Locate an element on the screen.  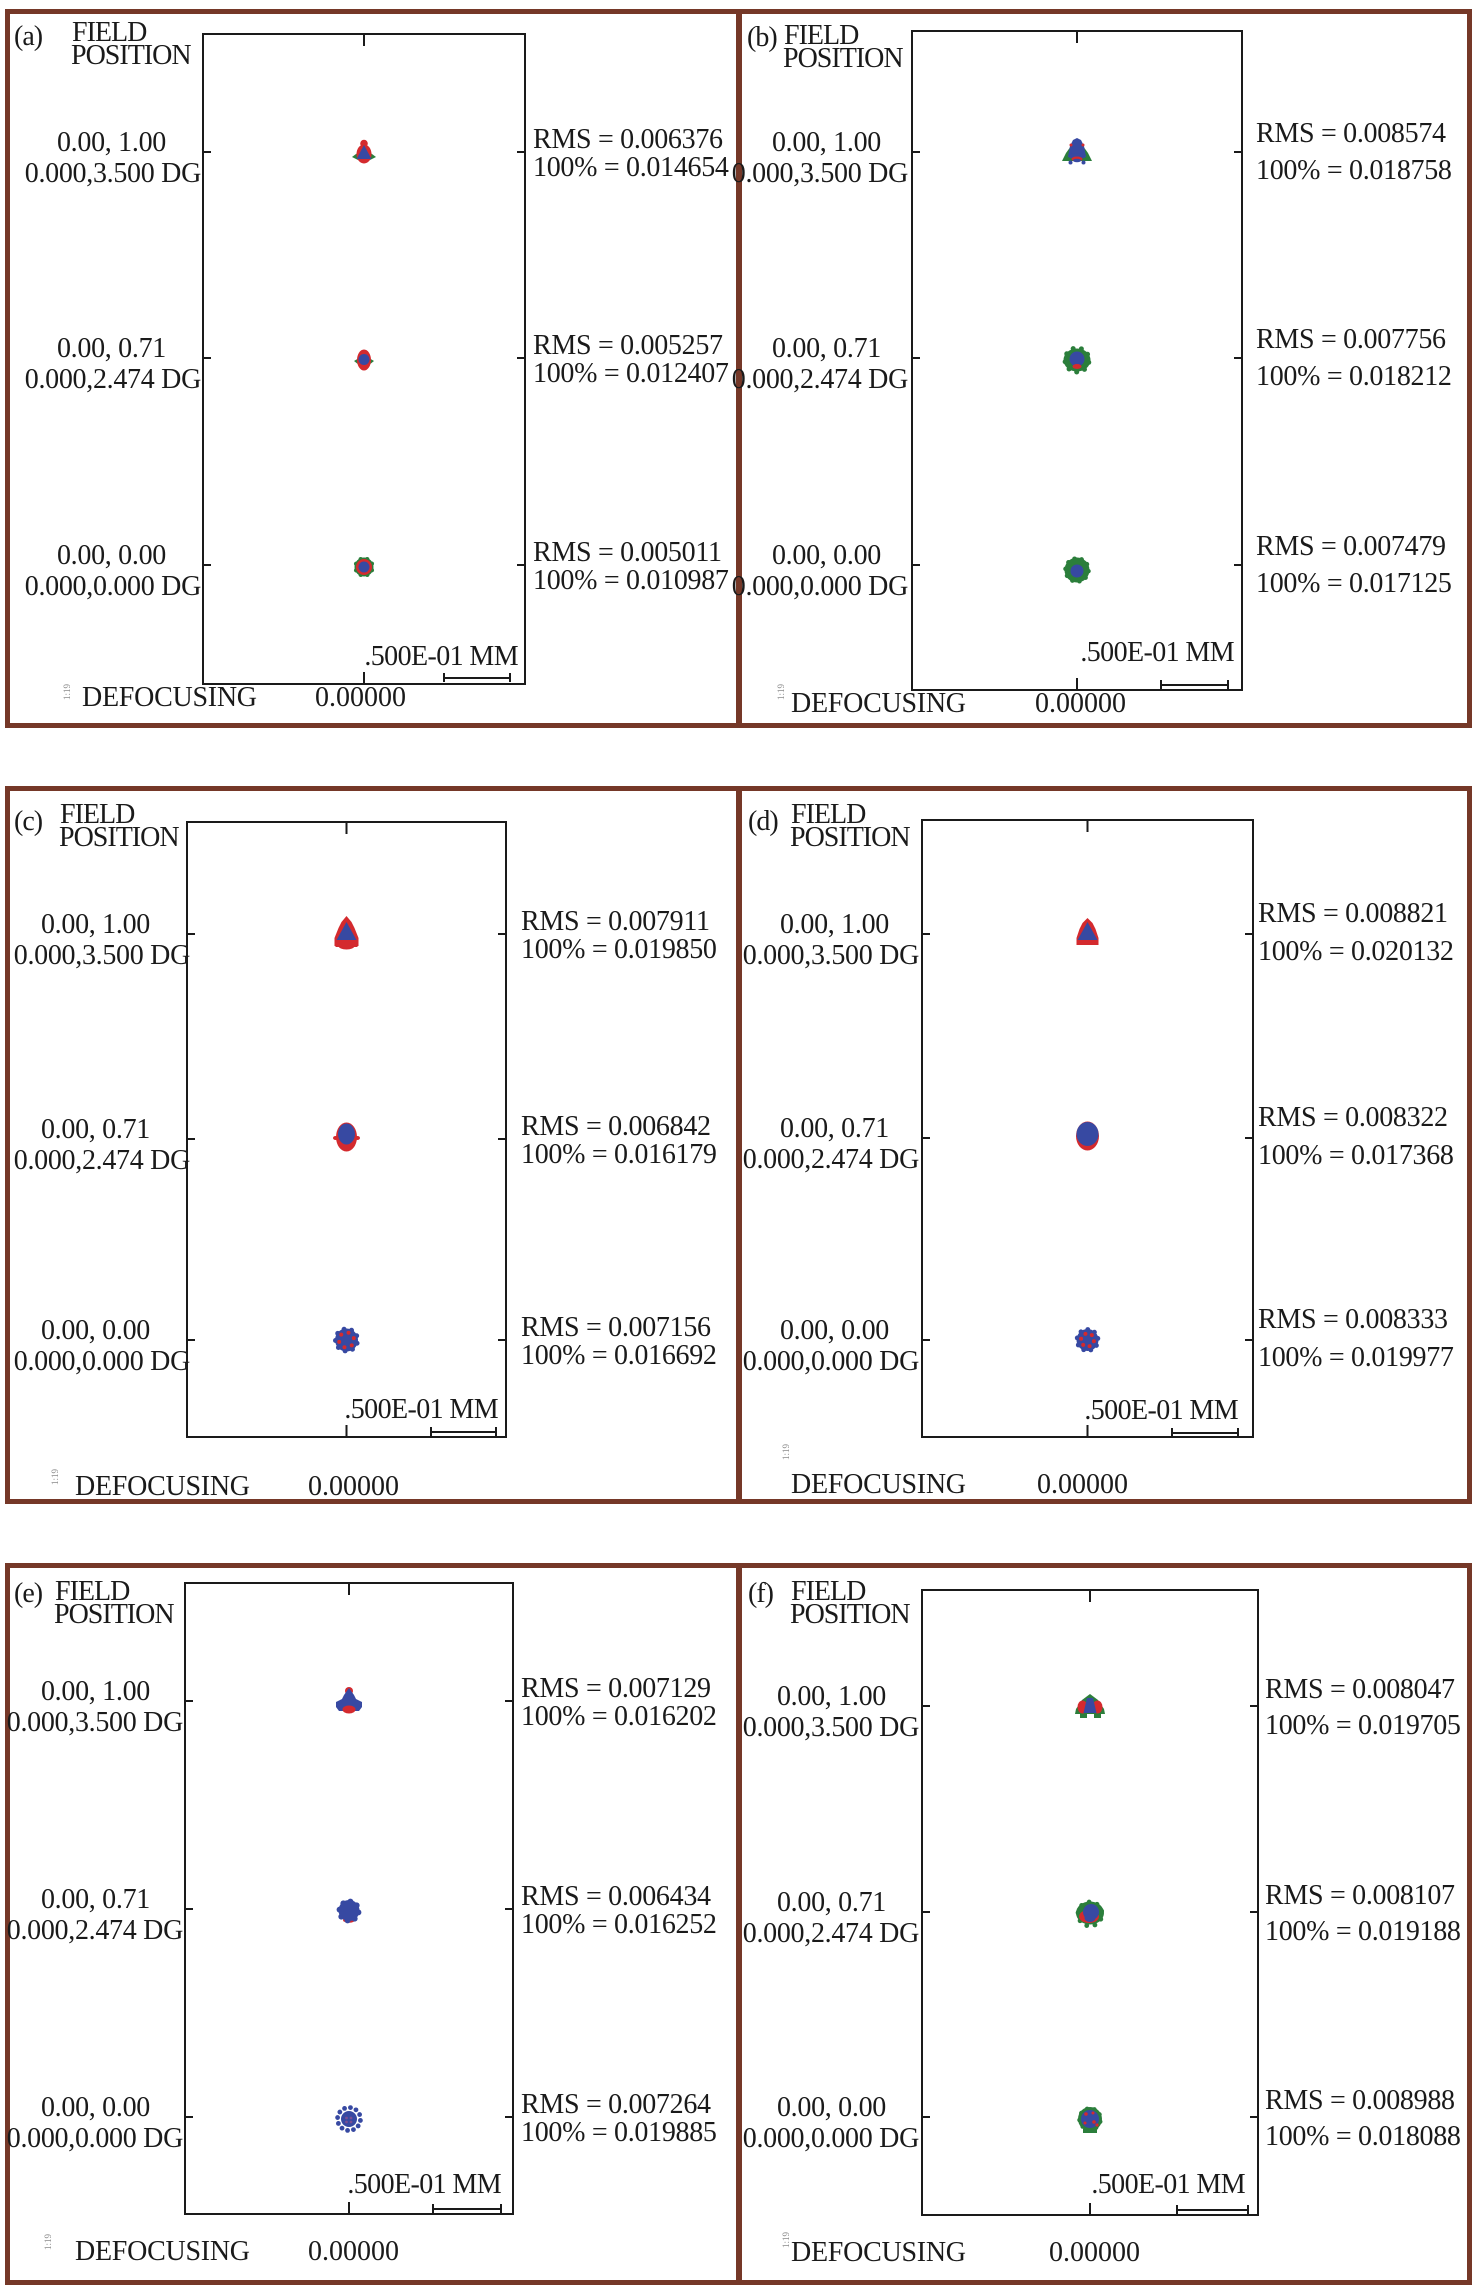
svg-text: (e) is located at coordinates (28, 1593).